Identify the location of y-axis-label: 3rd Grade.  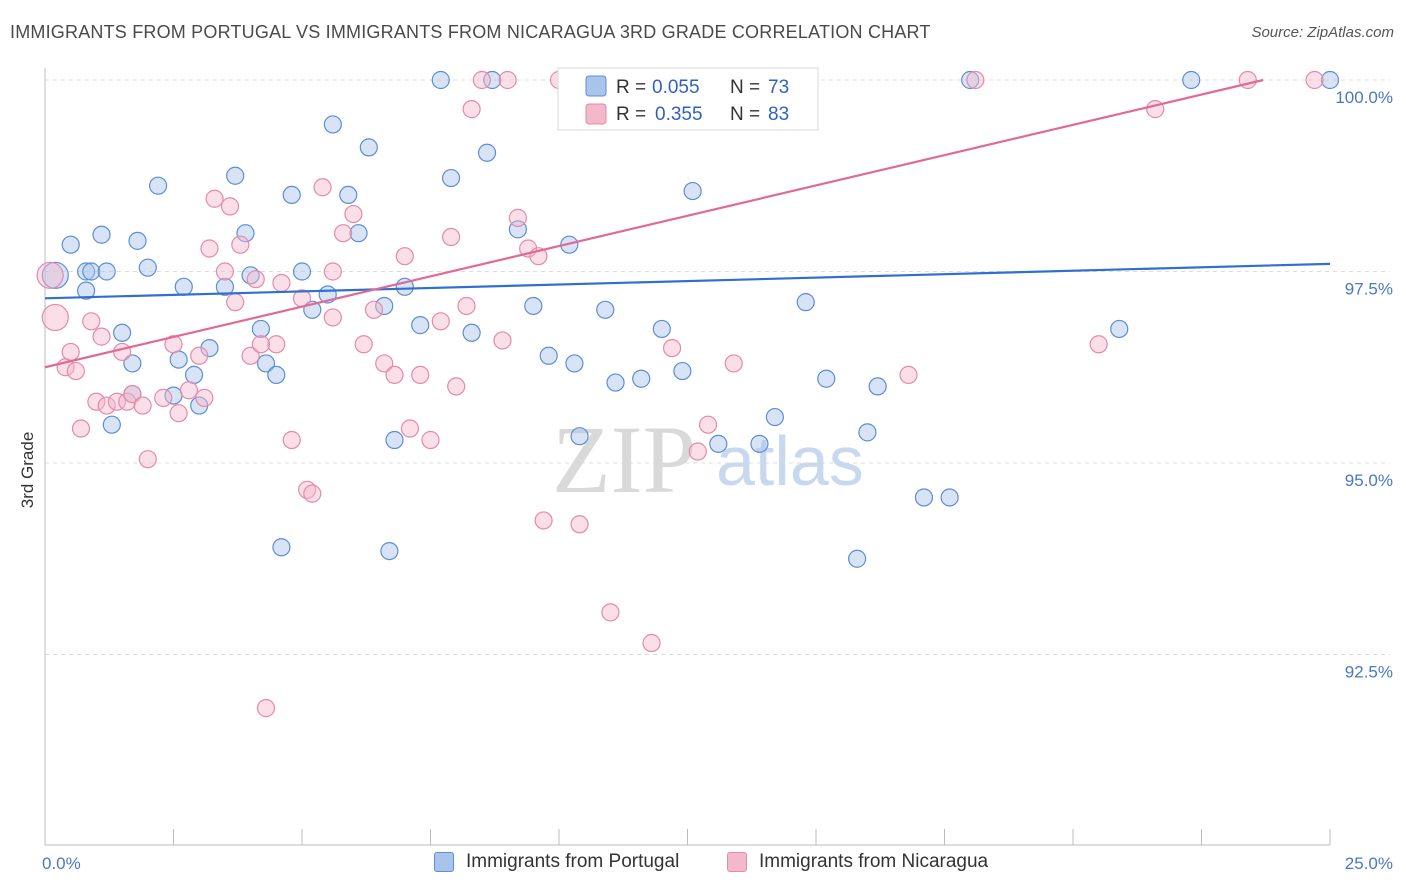
(27, 470).